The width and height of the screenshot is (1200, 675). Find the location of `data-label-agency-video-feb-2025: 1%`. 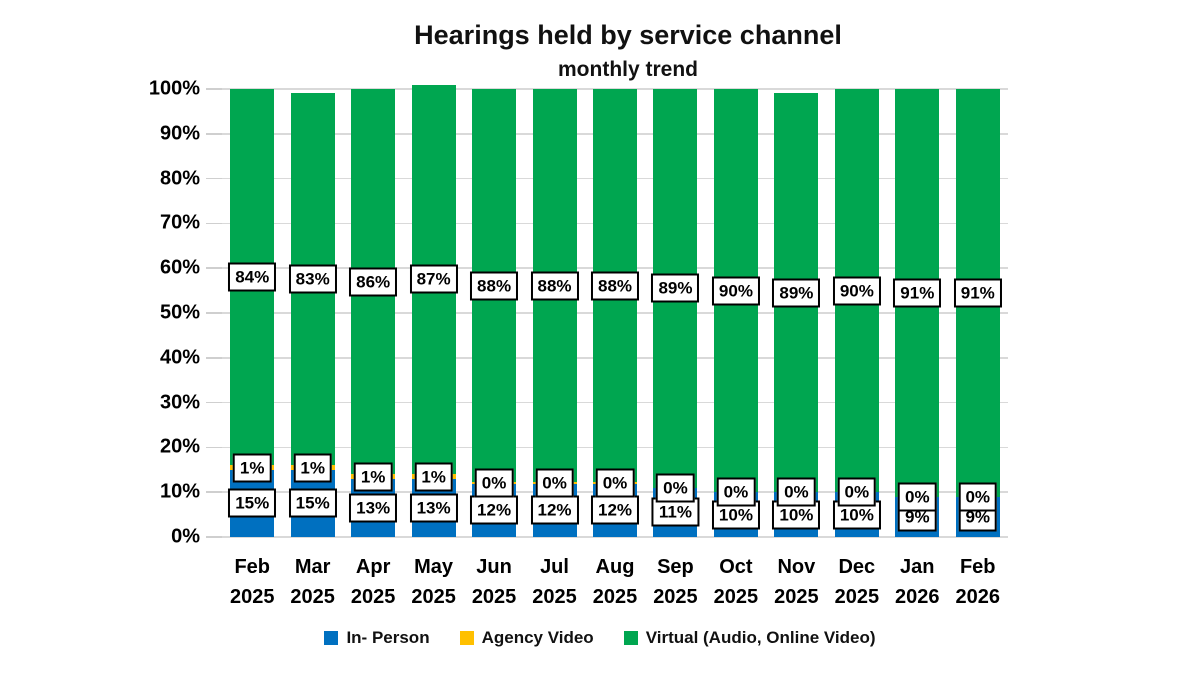

data-label-agency-video-feb-2025: 1% is located at coordinates (252, 468).